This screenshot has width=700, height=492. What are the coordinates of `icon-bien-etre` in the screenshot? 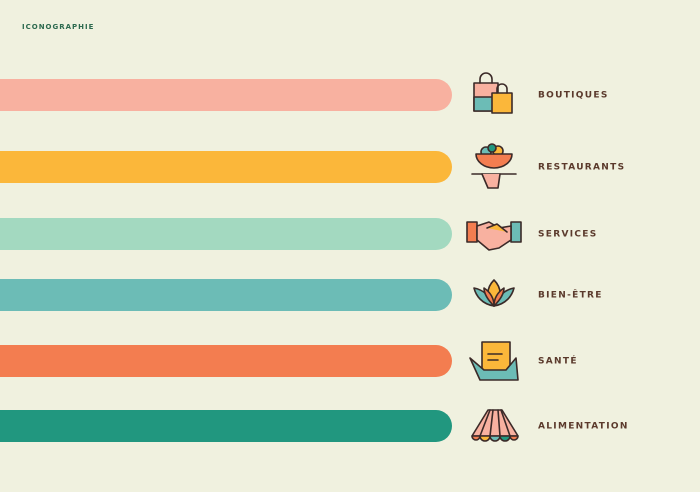 It's located at (494, 293).